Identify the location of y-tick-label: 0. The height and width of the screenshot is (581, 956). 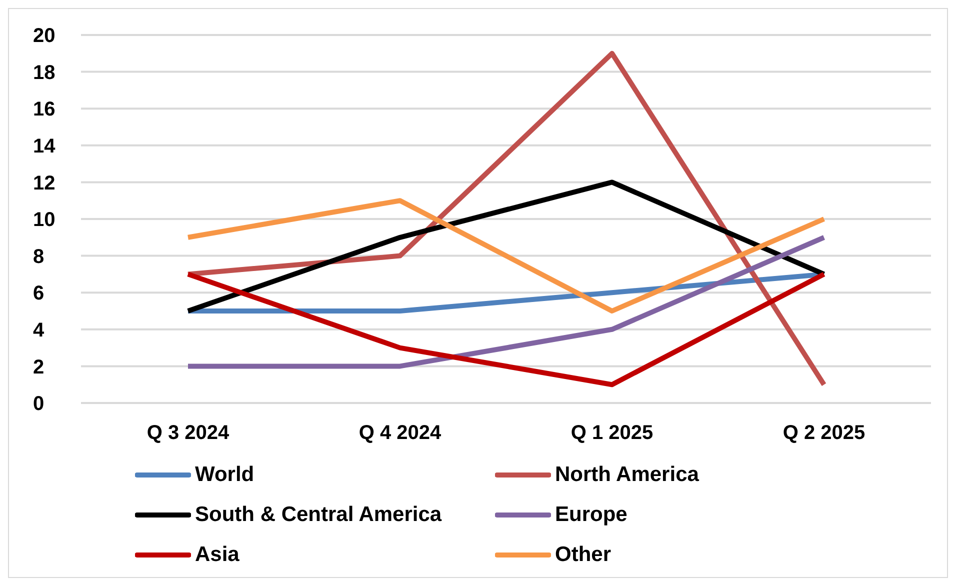
(38, 404).